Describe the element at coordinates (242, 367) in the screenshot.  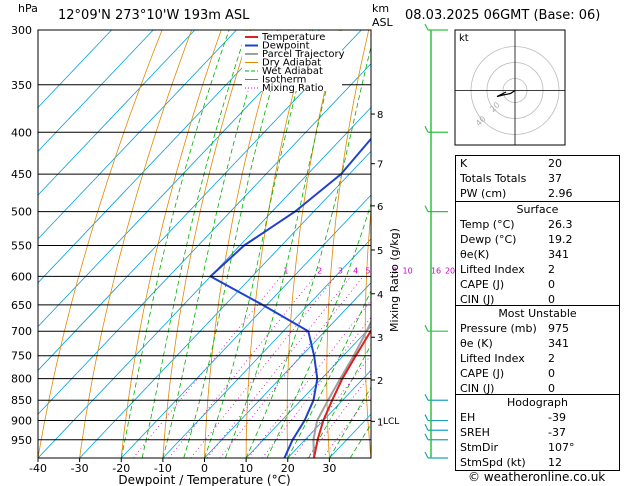
I see `mixing-ratio-line` at that location.